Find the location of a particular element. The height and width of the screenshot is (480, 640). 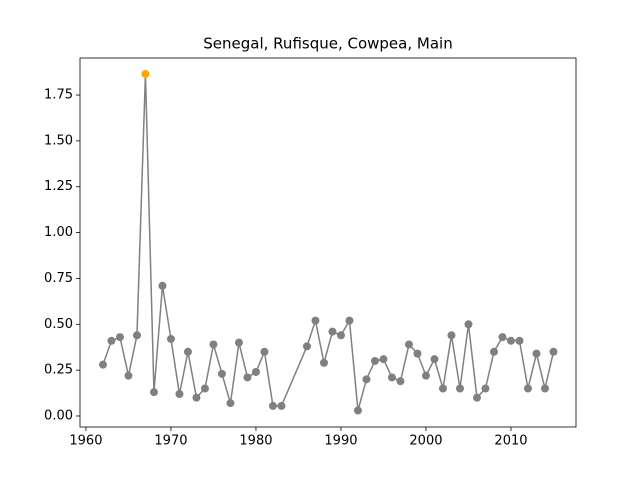

x-tick-label: 1970 is located at coordinates (170, 441).